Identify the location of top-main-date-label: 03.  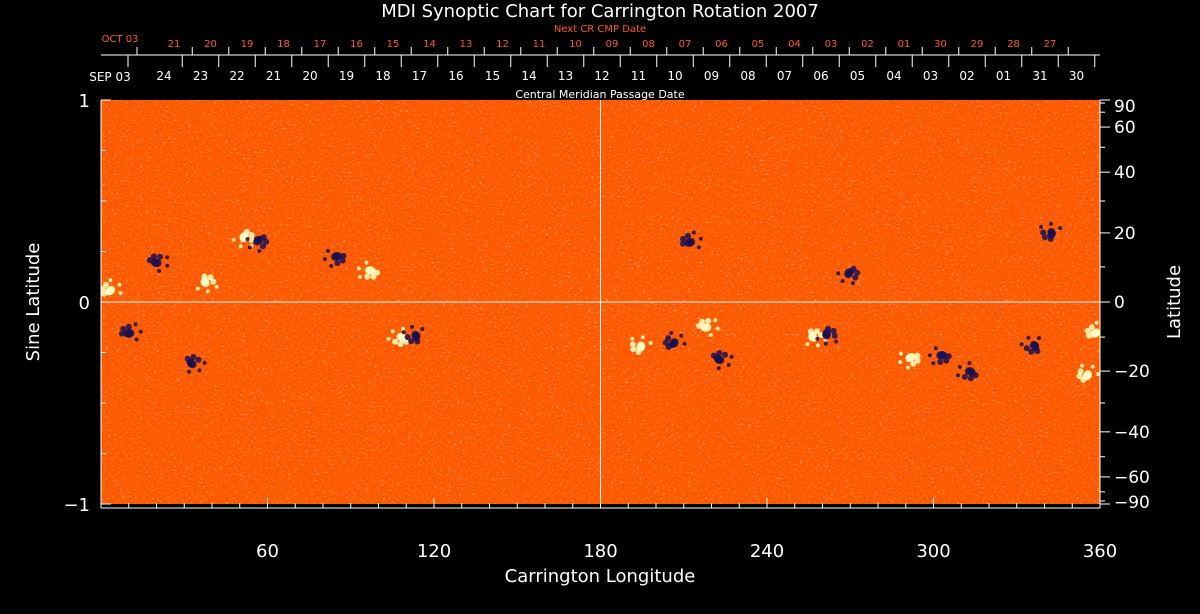
(930, 76).